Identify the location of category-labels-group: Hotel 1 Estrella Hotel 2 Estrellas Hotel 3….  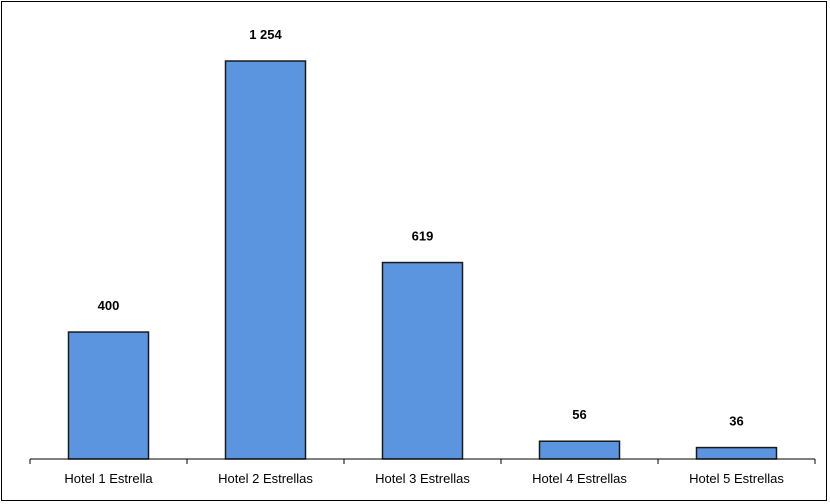
(424, 478).